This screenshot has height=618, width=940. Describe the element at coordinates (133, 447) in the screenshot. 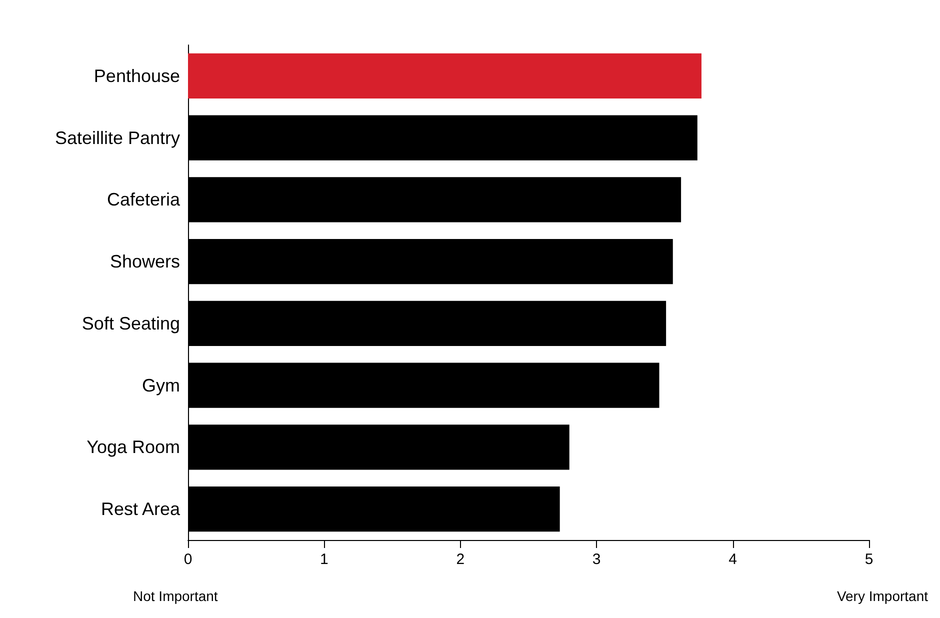

I see `y-tick-label: Yoga Room` at that location.